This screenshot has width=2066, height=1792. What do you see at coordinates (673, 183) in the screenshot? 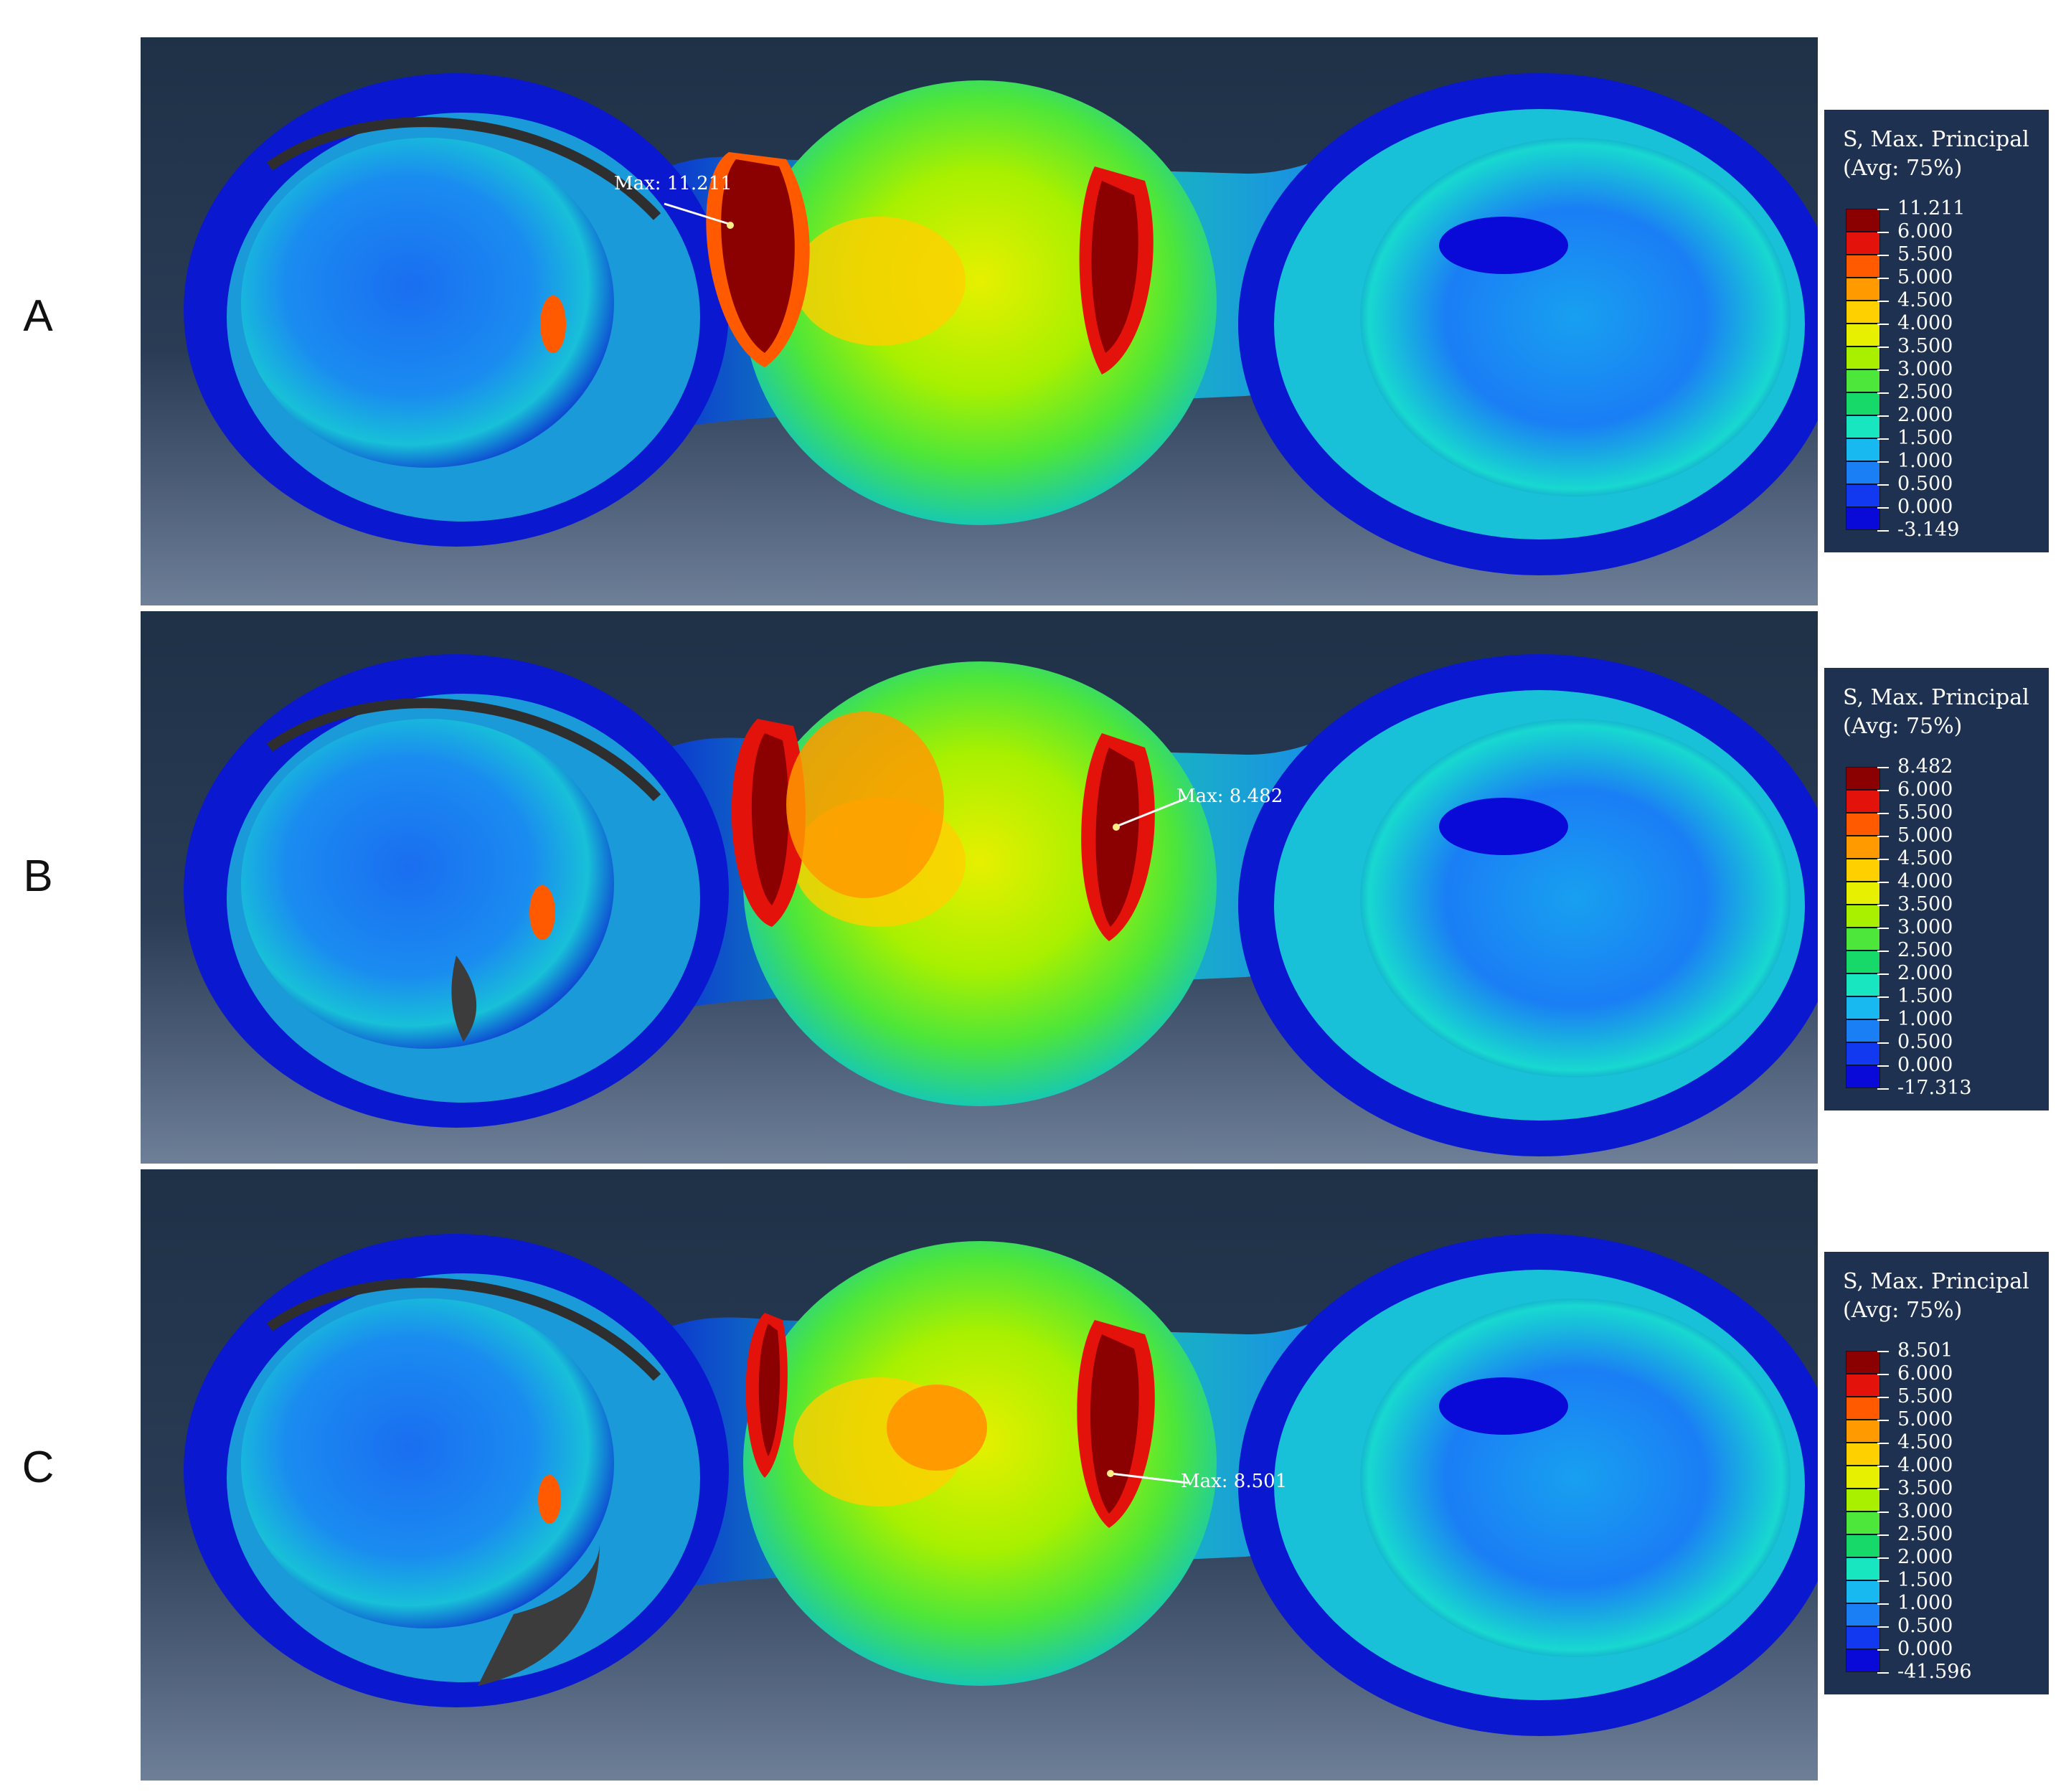
I see `max-annotation-a: Max: 11.211` at bounding box center [673, 183].